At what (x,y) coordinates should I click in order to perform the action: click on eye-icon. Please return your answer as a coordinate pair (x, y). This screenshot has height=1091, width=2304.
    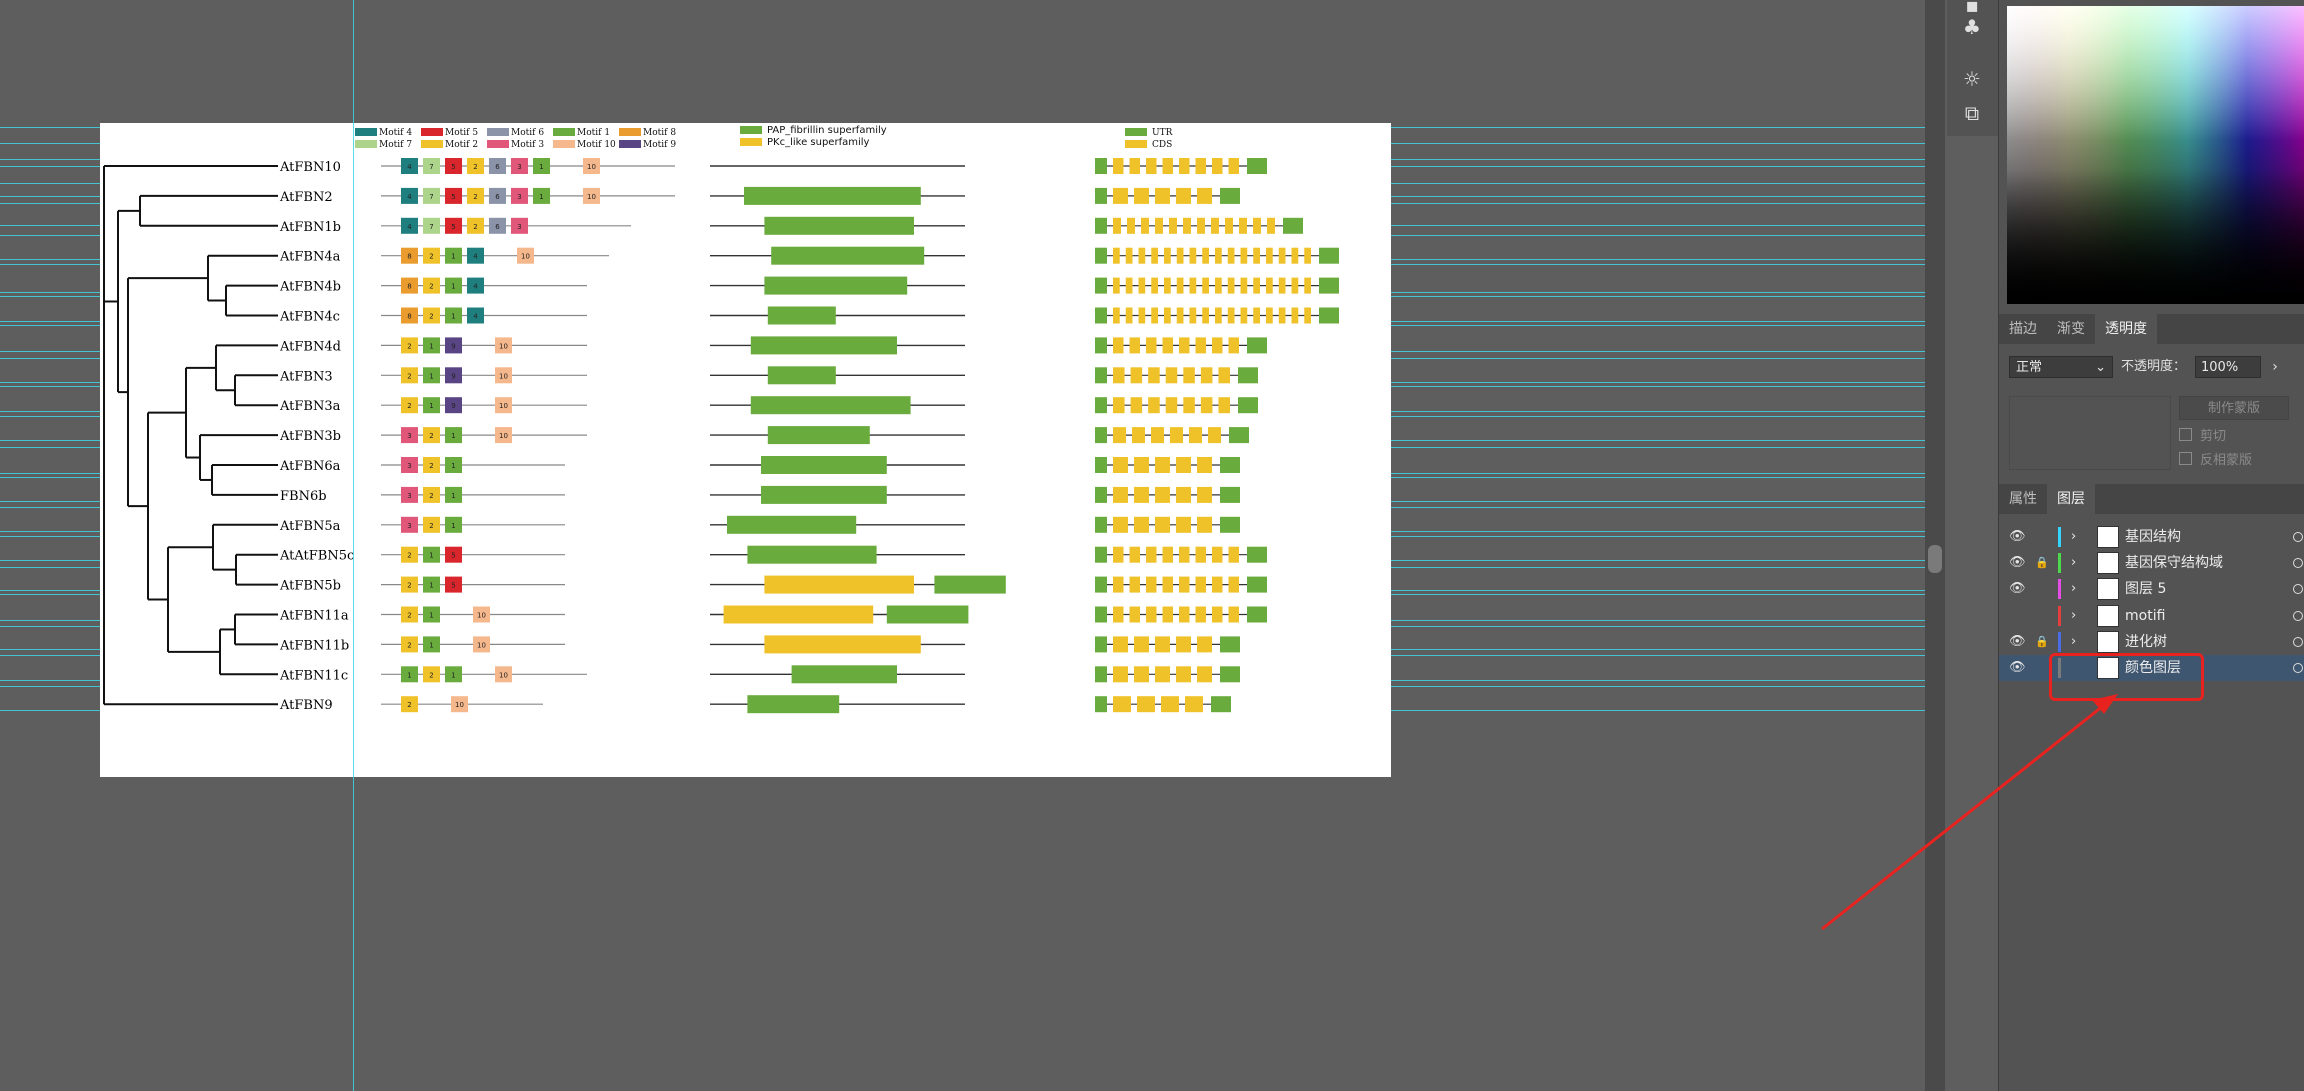
    Looking at the image, I should click on (2017, 616).